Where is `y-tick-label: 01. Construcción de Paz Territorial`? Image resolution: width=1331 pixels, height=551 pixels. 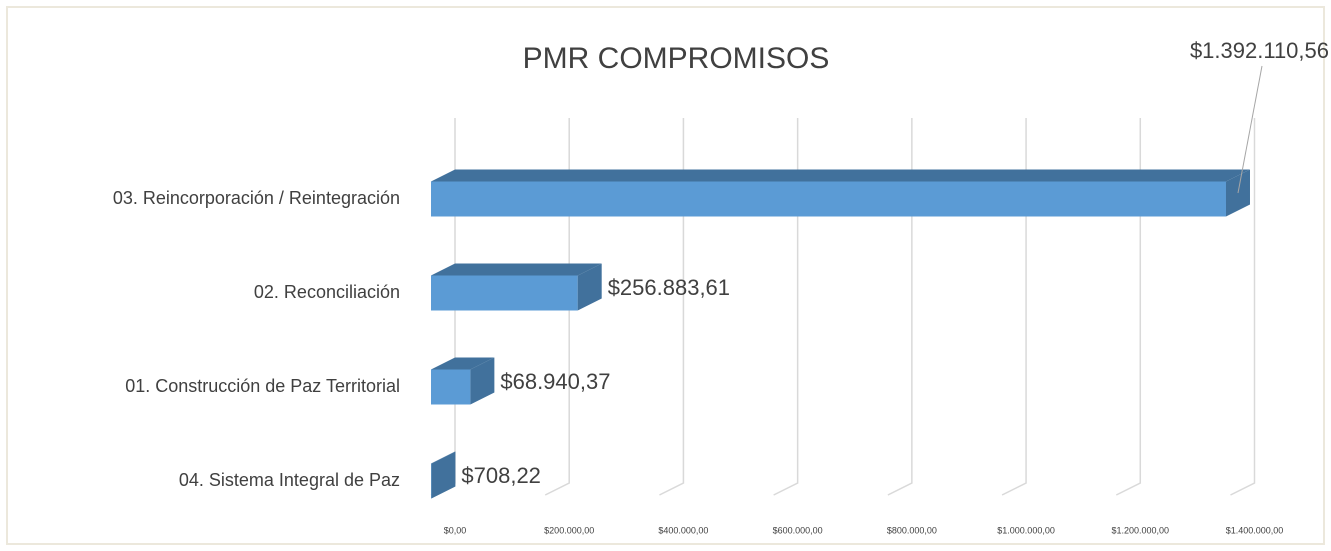
y-tick-label: 01. Construcción de Paz Territorial is located at coordinates (262, 386).